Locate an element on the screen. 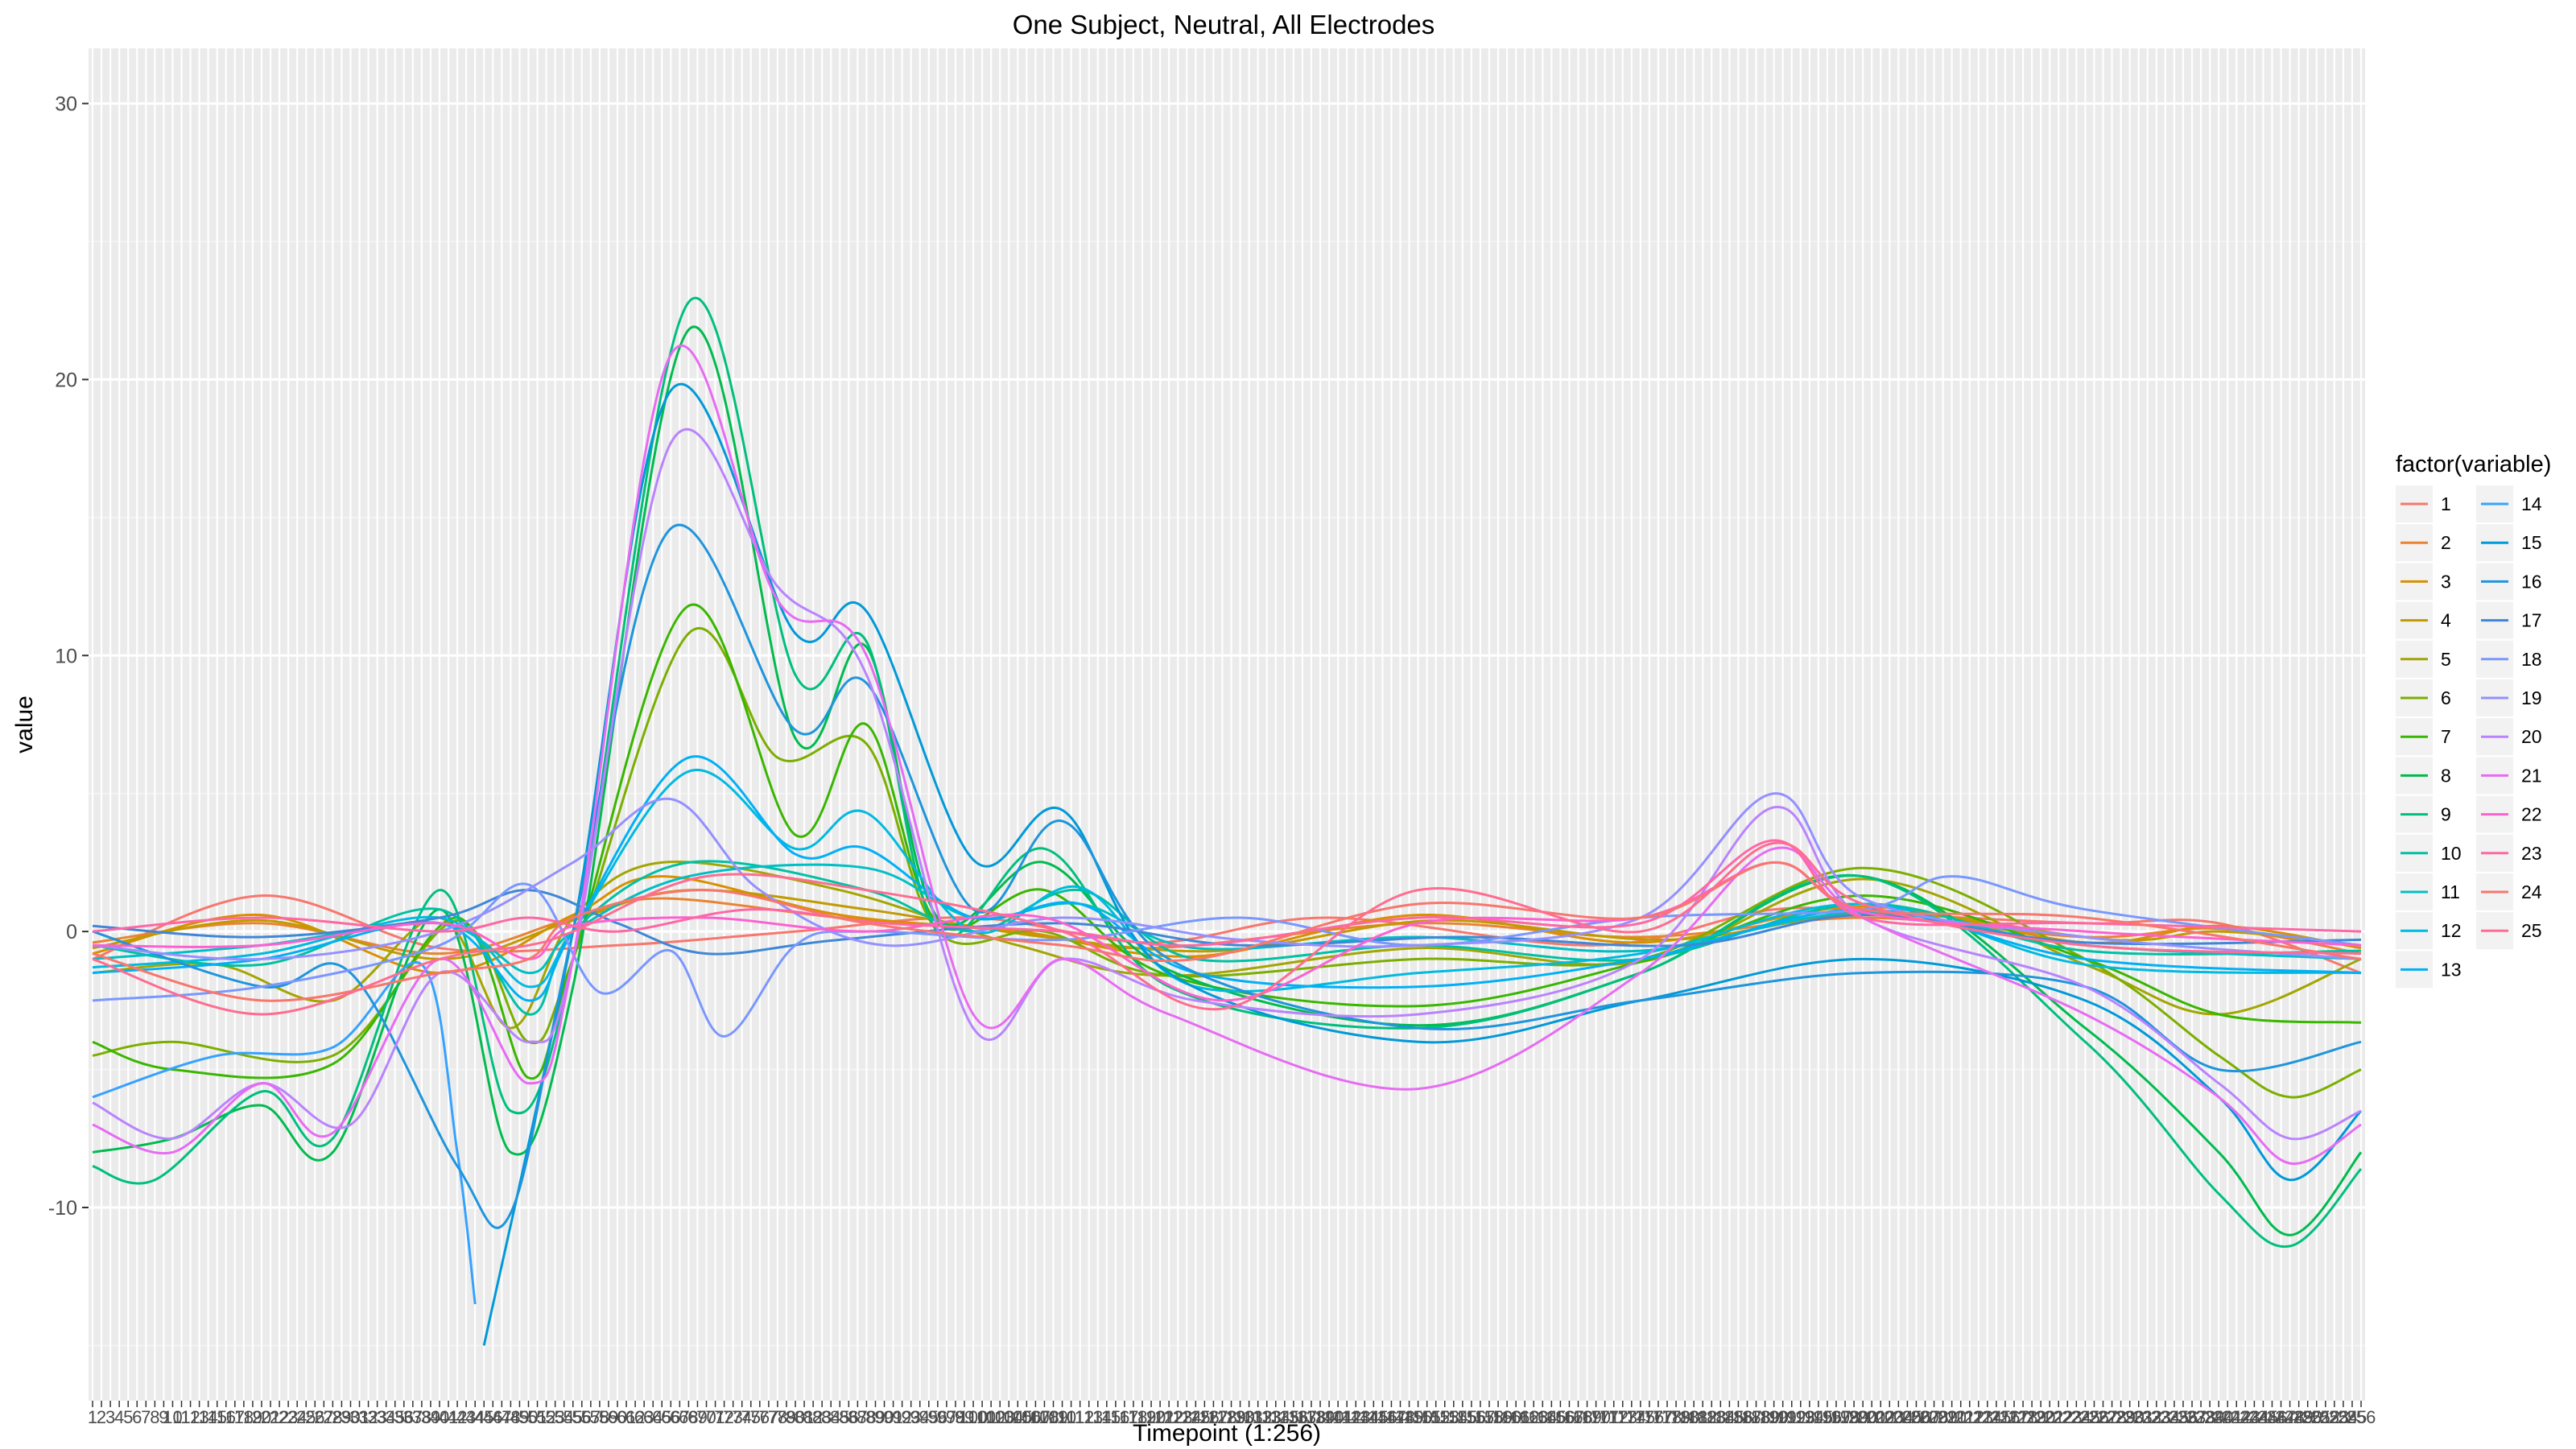 Image resolution: width=2576 pixels, height=1449 pixels. legend-item-1: 1 is located at coordinates (2423, 504).